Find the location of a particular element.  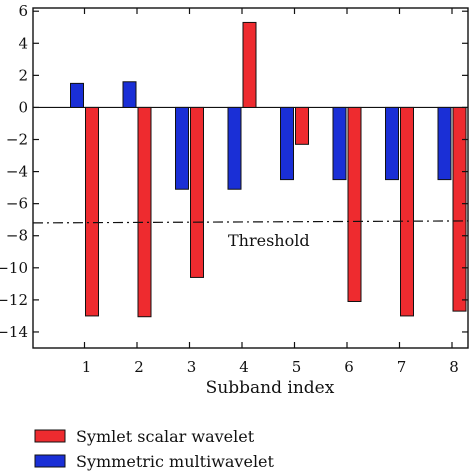

y-tick-label: −6 is located at coordinates (17, 204).